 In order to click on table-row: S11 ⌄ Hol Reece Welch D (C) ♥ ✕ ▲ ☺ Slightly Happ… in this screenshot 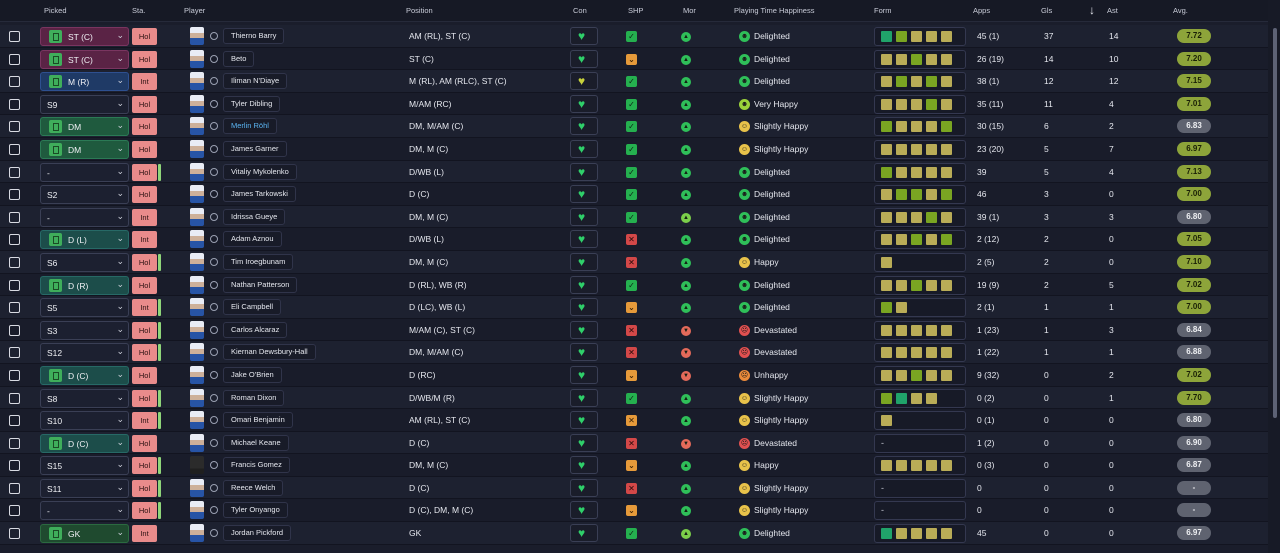, I will do `click(634, 488)`.